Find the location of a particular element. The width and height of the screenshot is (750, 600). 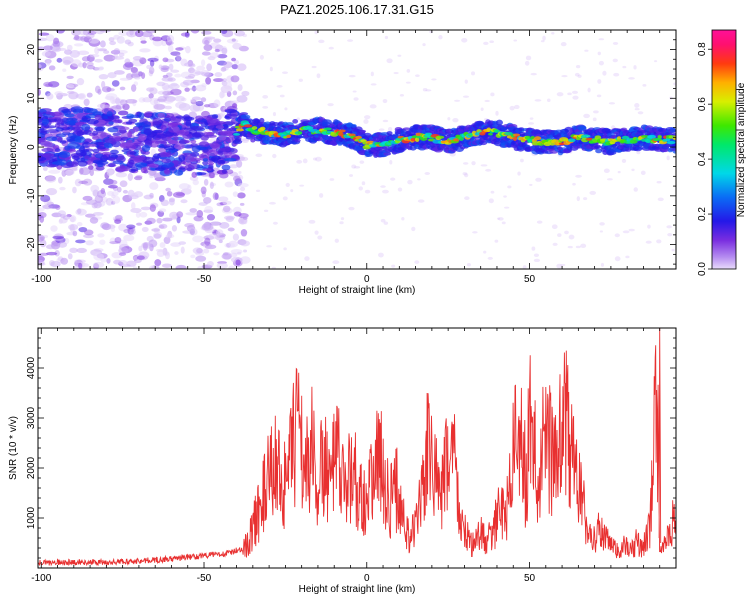

spectrogram-xtick-label: -100 is located at coordinates (41, 279).